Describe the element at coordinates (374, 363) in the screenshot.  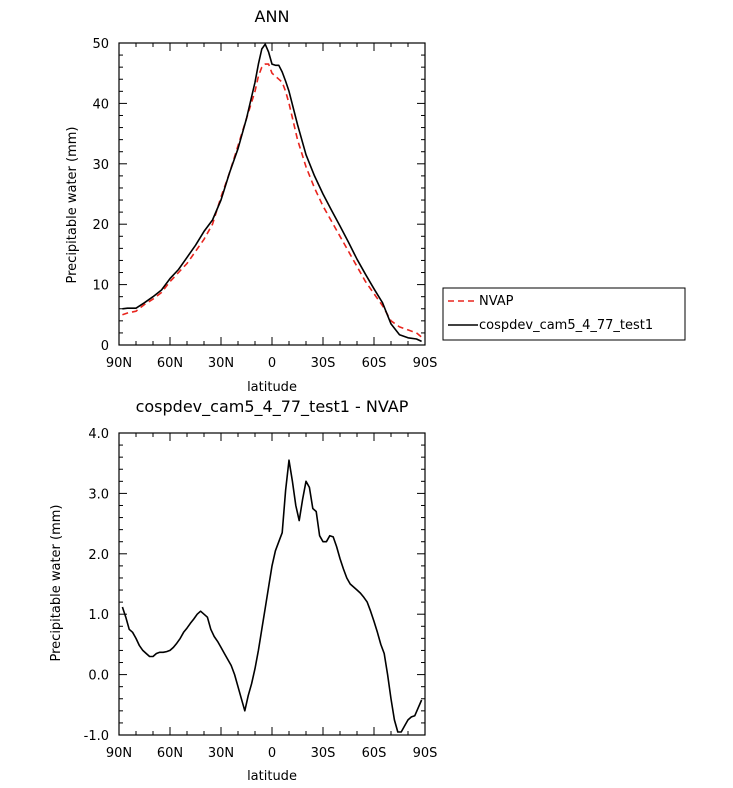
I see `top-panel-x-tick-label: 60S` at that location.